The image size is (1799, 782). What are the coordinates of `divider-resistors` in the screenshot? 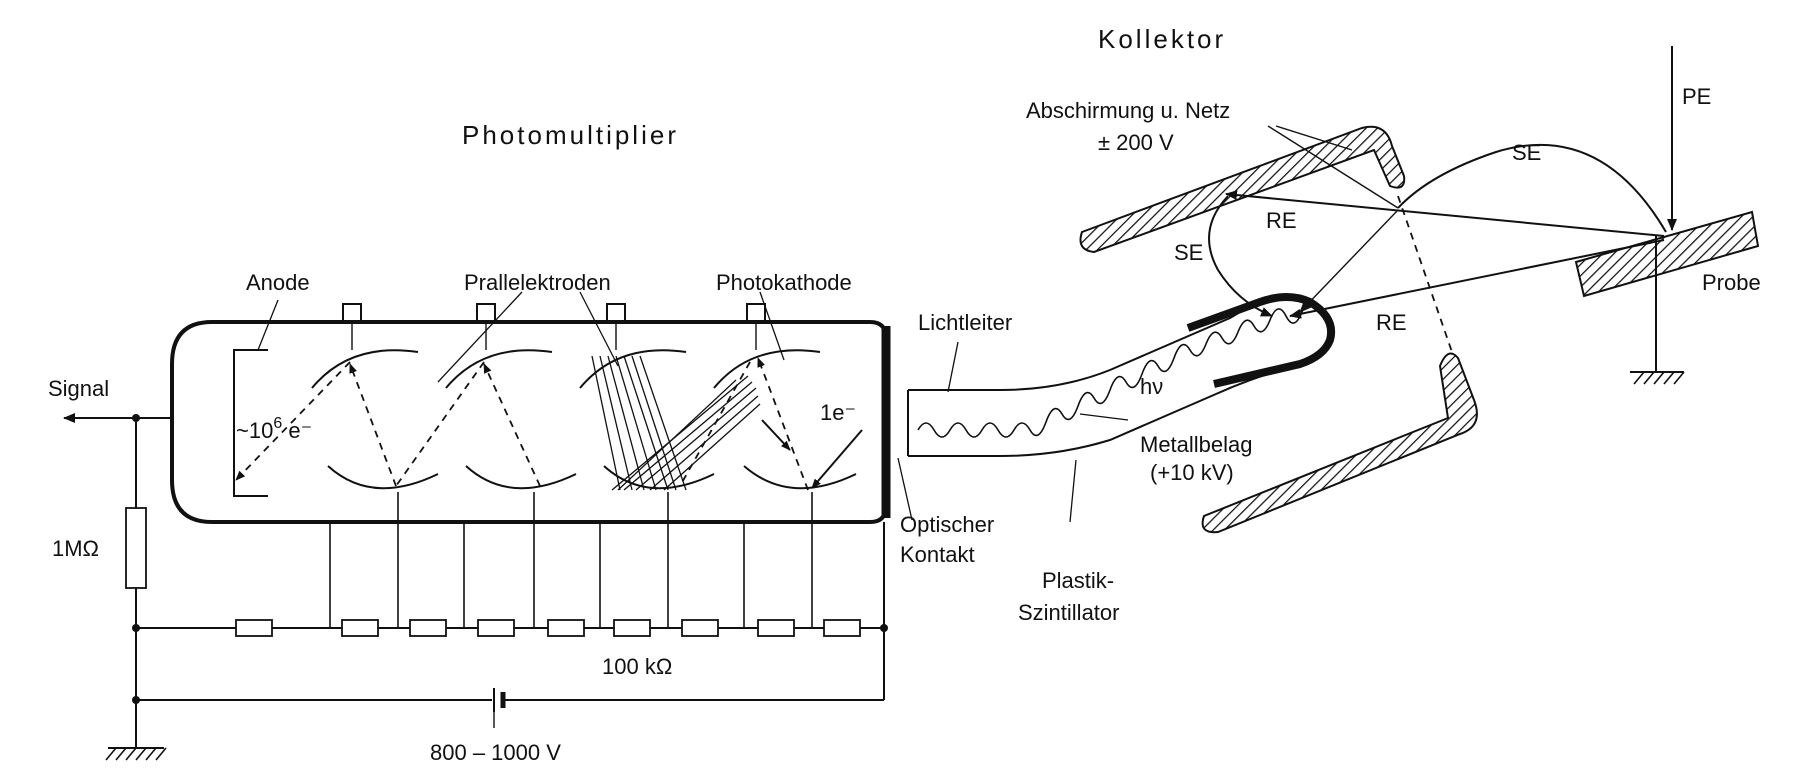 It's located at (548, 628).